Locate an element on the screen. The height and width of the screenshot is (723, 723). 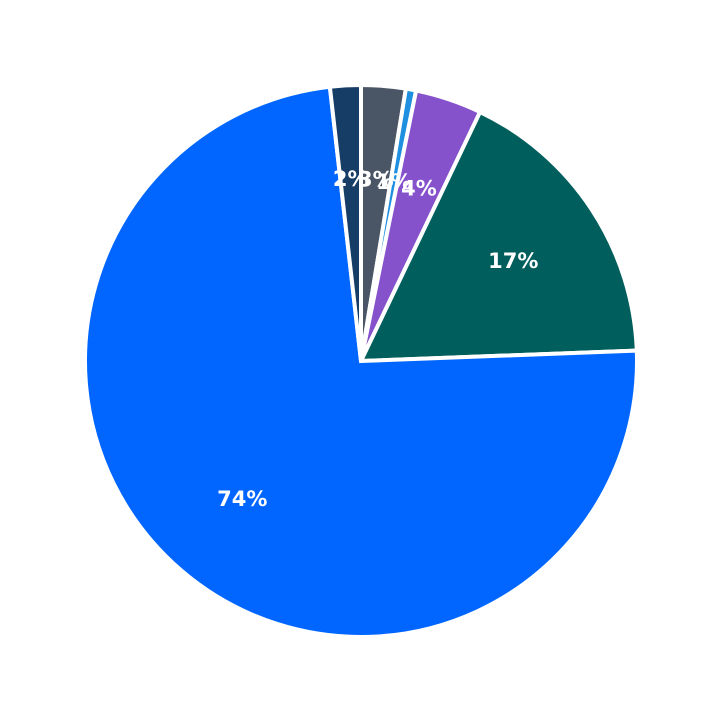
pie-slice-label-6: 2% is located at coordinates (351, 179).